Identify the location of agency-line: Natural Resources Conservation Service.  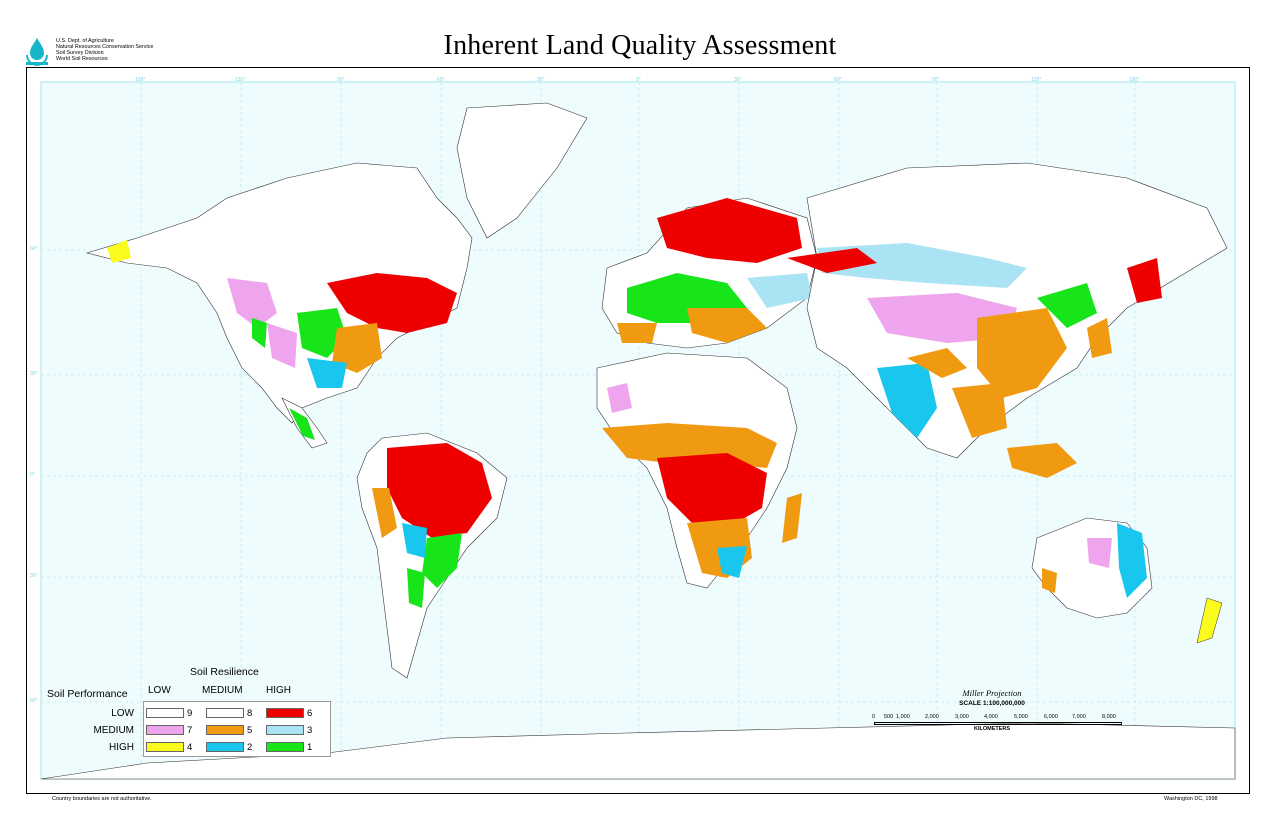
(105, 47).